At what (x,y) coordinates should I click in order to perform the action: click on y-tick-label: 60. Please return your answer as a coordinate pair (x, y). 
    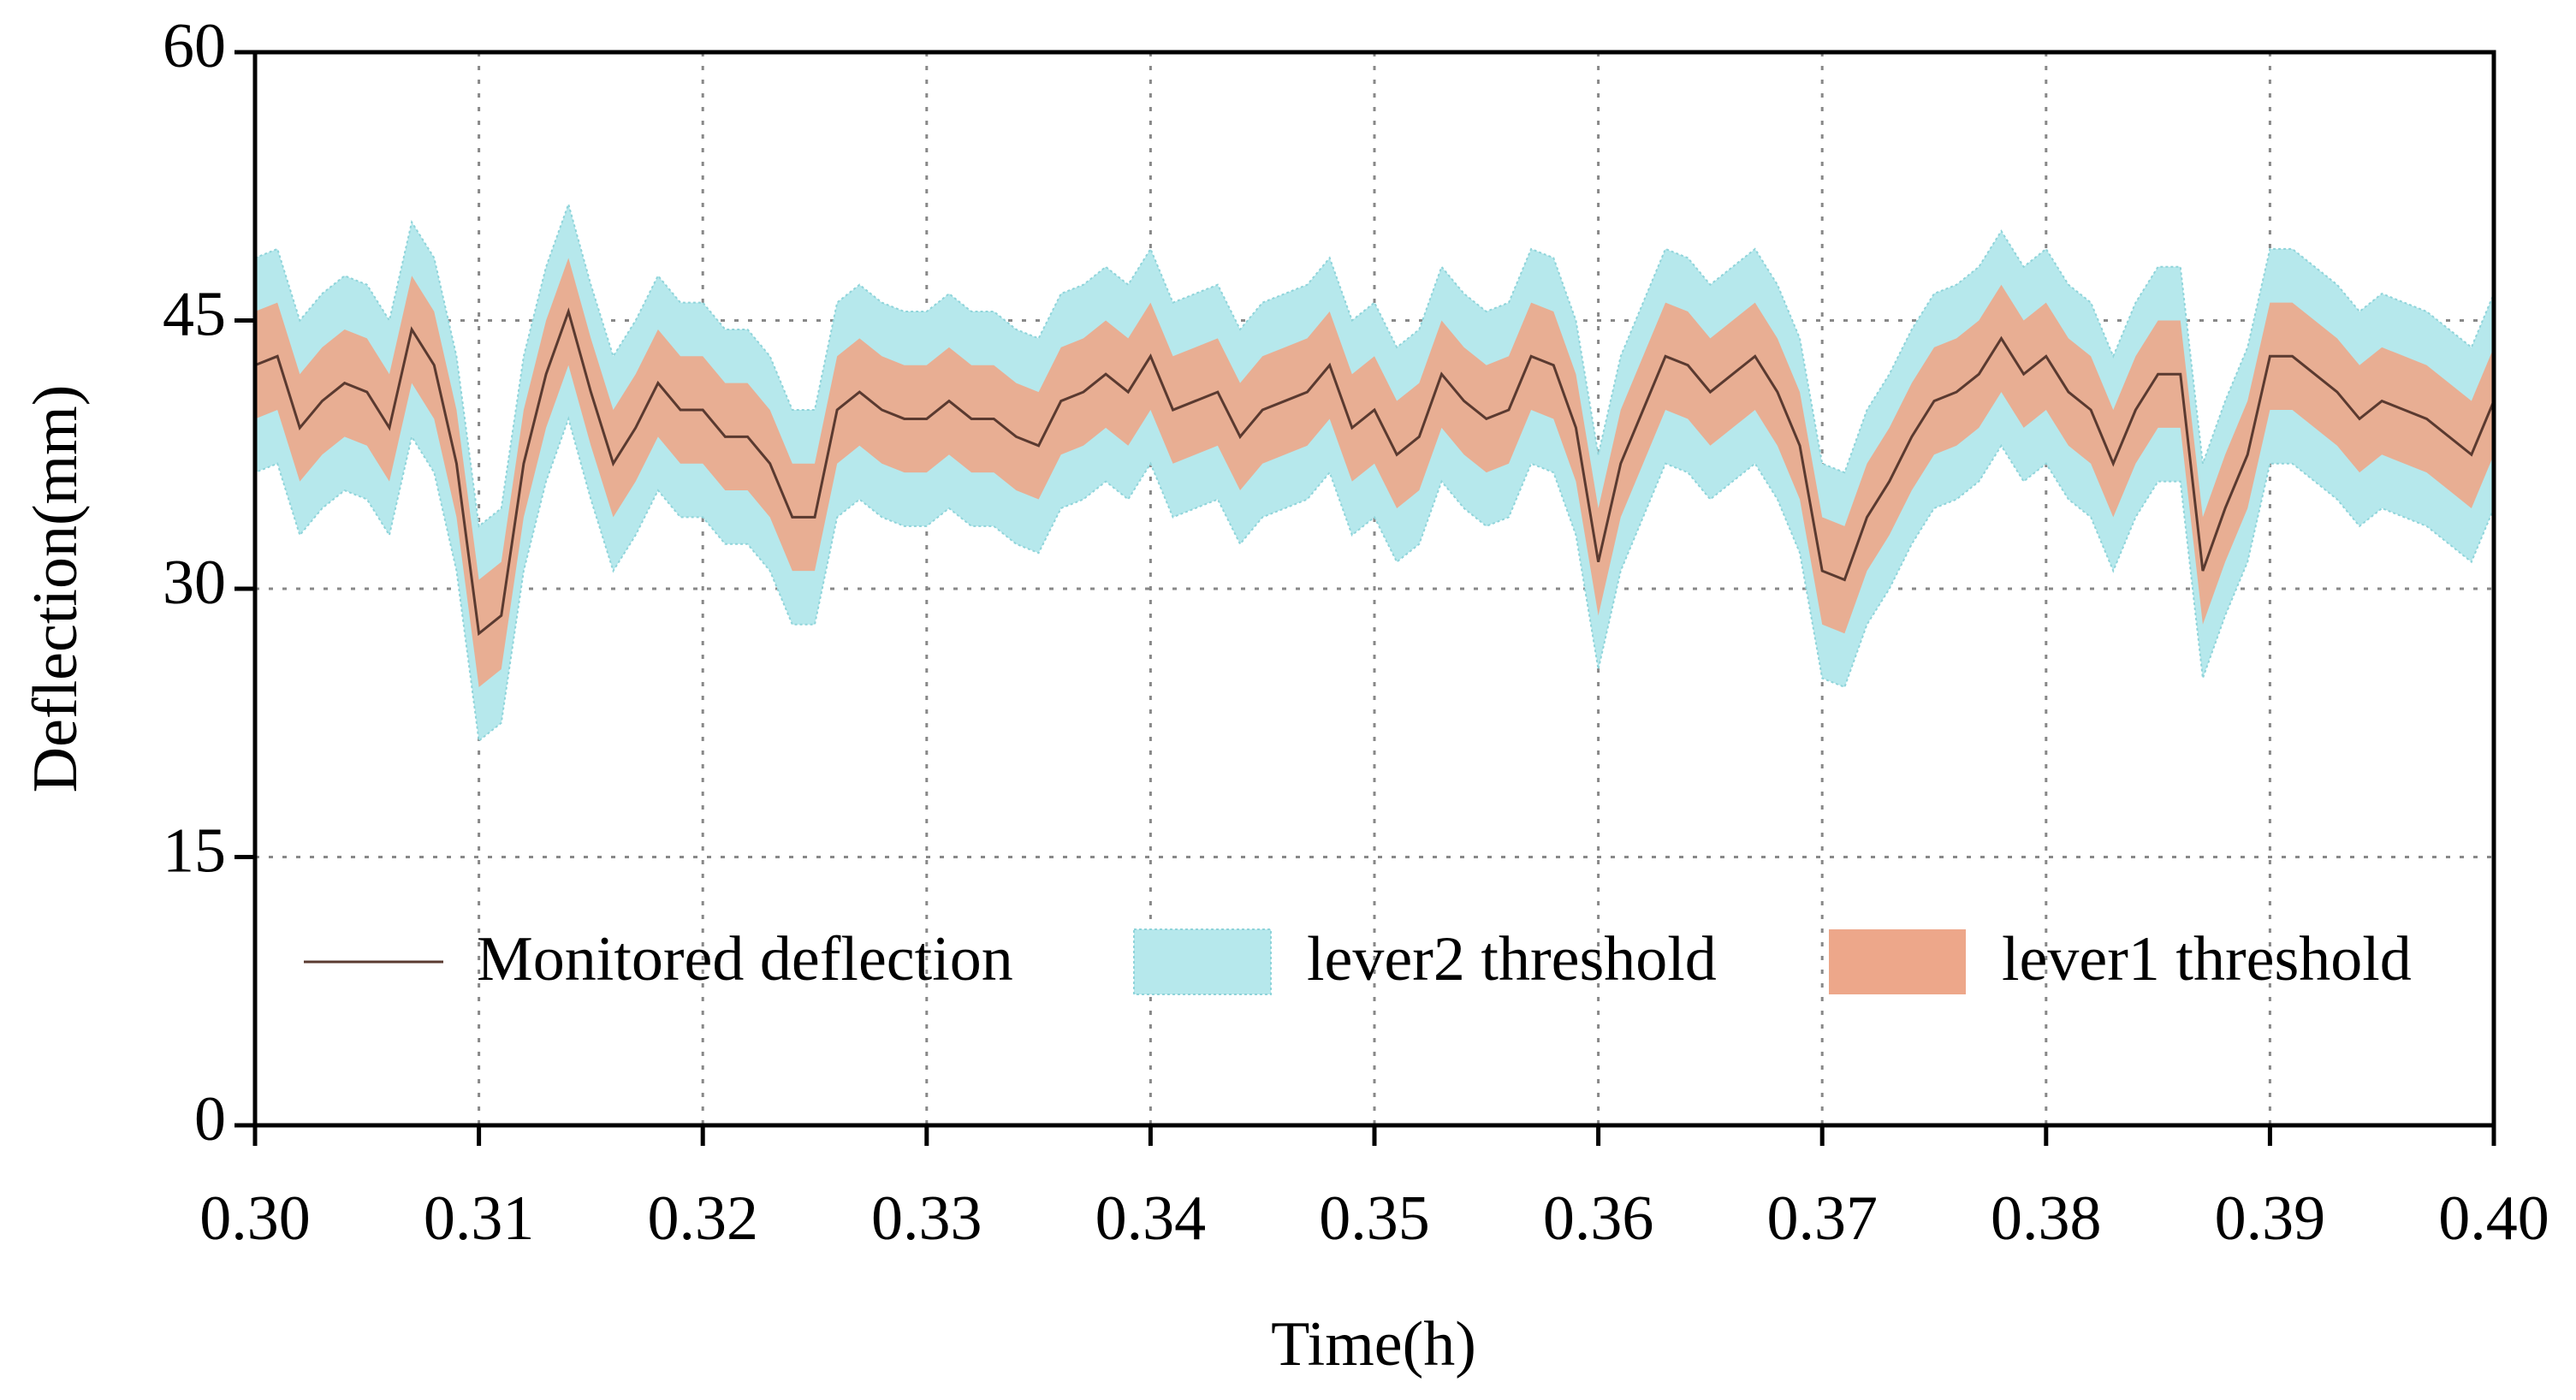
    Looking at the image, I should click on (194, 46).